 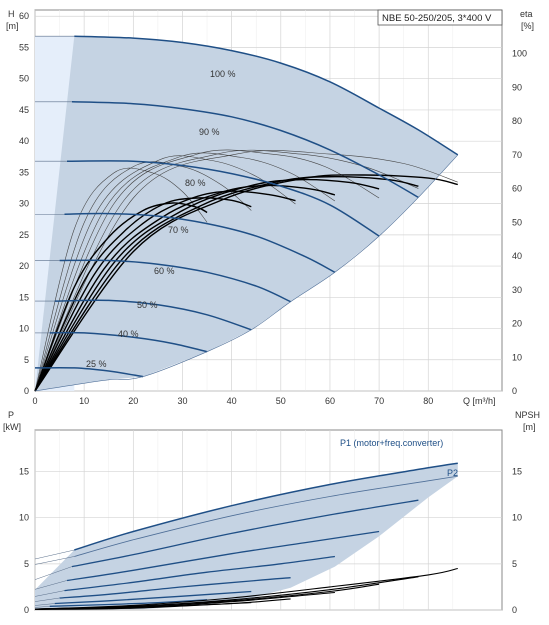 I want to click on npsh-tick-label: 15, so click(x=517, y=472).